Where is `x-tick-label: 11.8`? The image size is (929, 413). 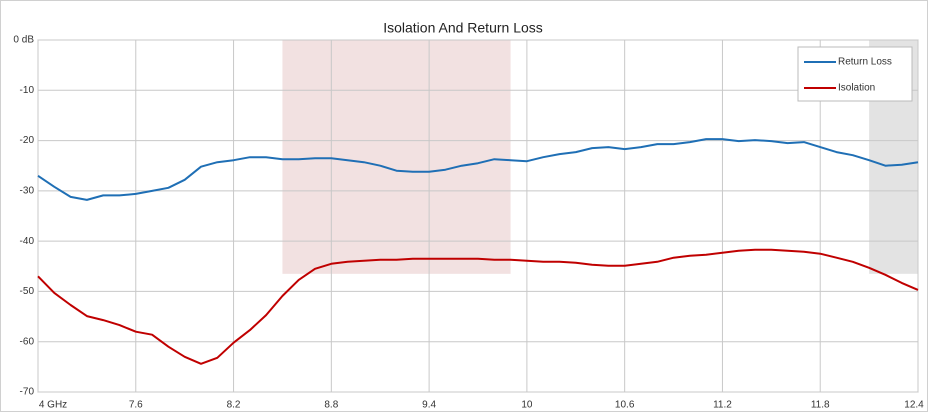
x-tick-label: 11.8 is located at coordinates (820, 405).